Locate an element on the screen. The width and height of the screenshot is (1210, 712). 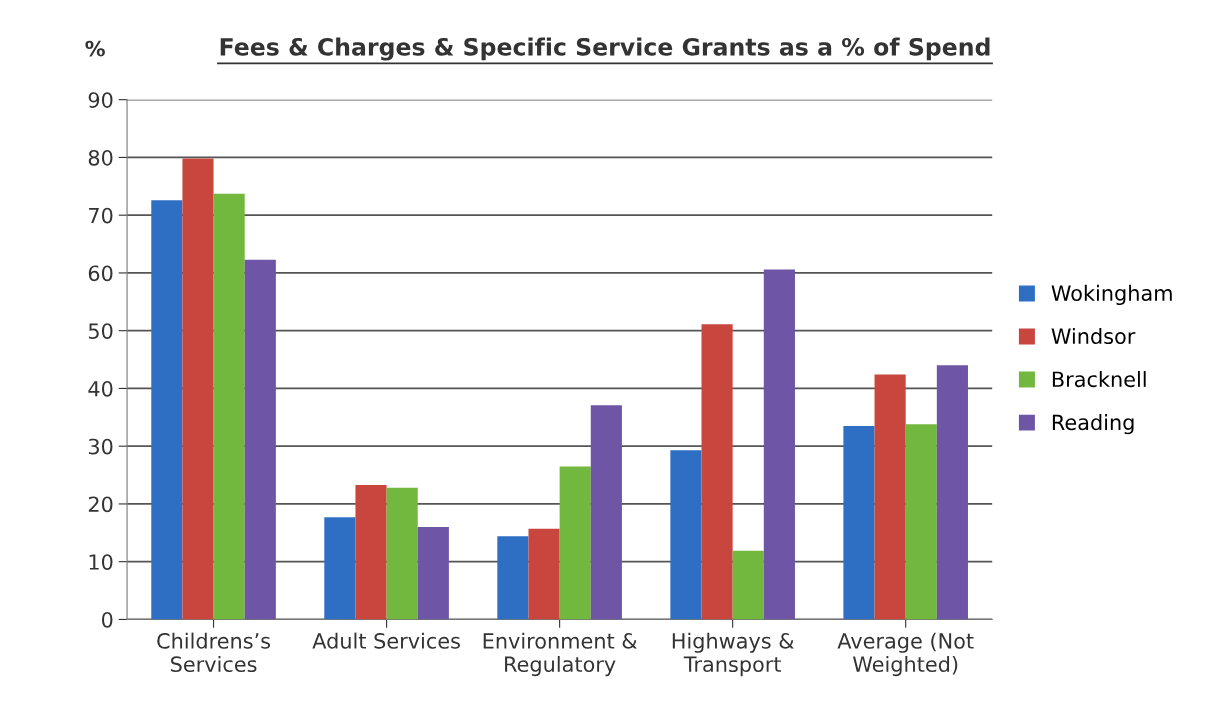
y-tick-label: 70 is located at coordinates (101, 215).